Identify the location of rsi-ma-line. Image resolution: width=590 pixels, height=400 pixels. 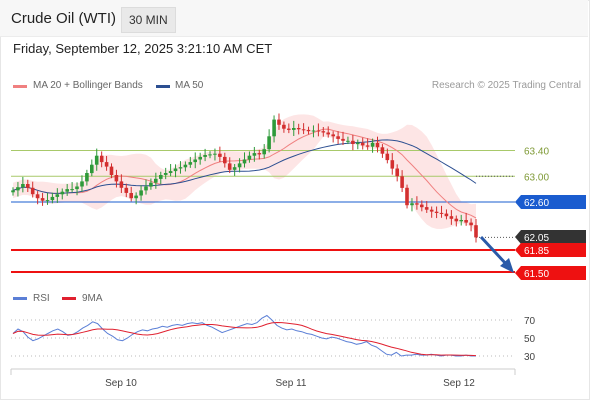
(244, 339).